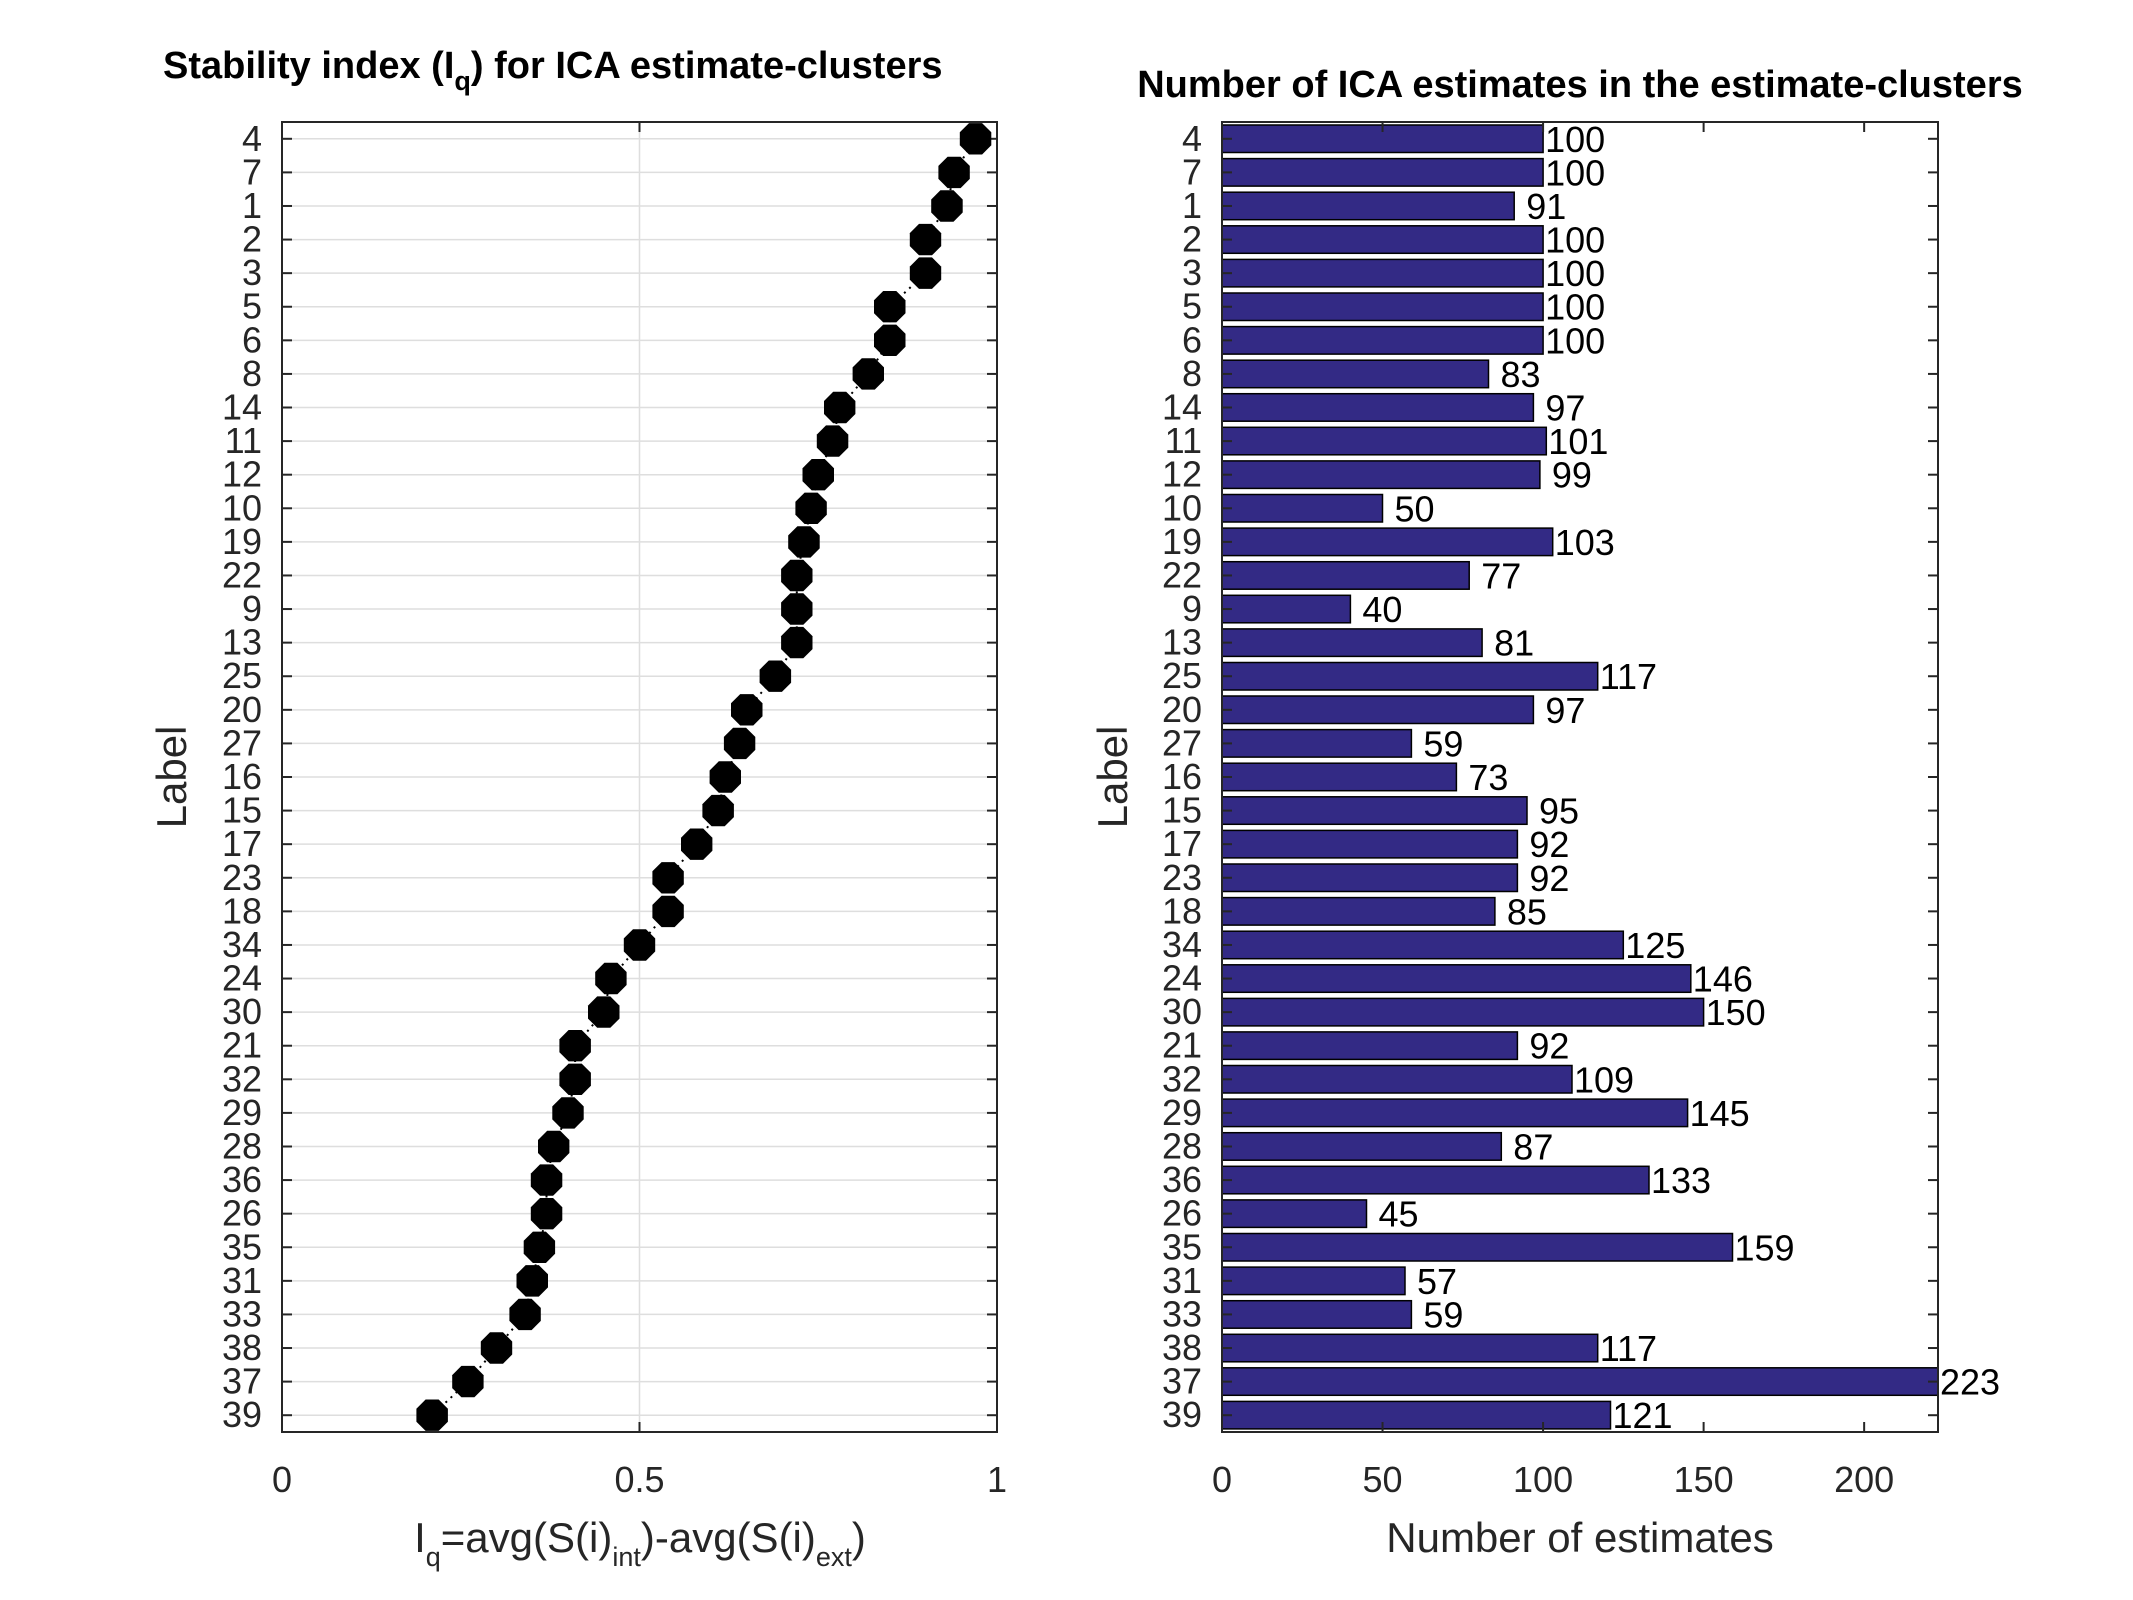  Describe the element at coordinates (242, 1246) in the screenshot. I see `left-y-tick-label: 35` at that location.